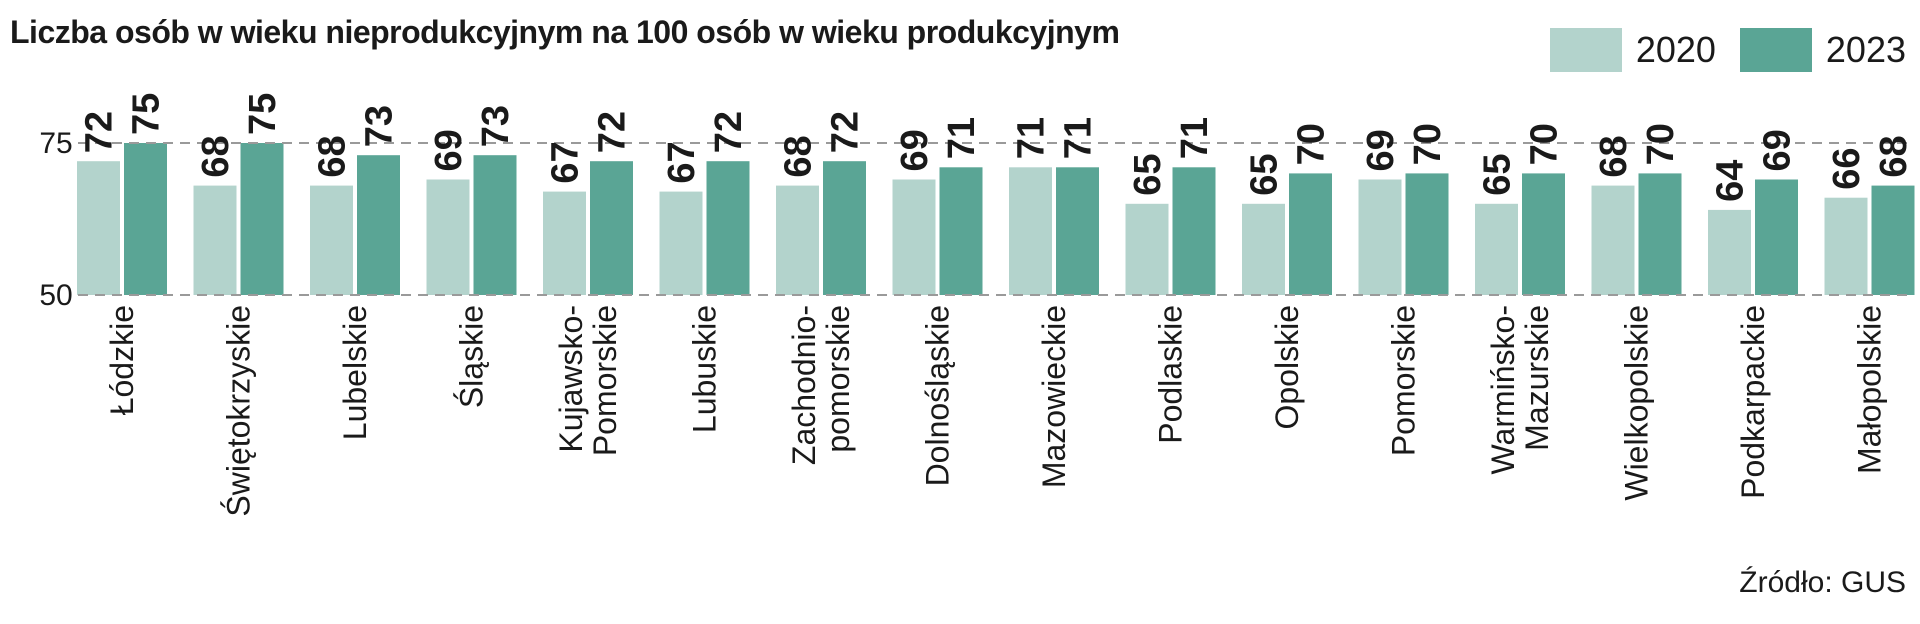 This screenshot has height=624, width=1920. I want to click on value-label-2023-11: 70, so click(1428, 144).